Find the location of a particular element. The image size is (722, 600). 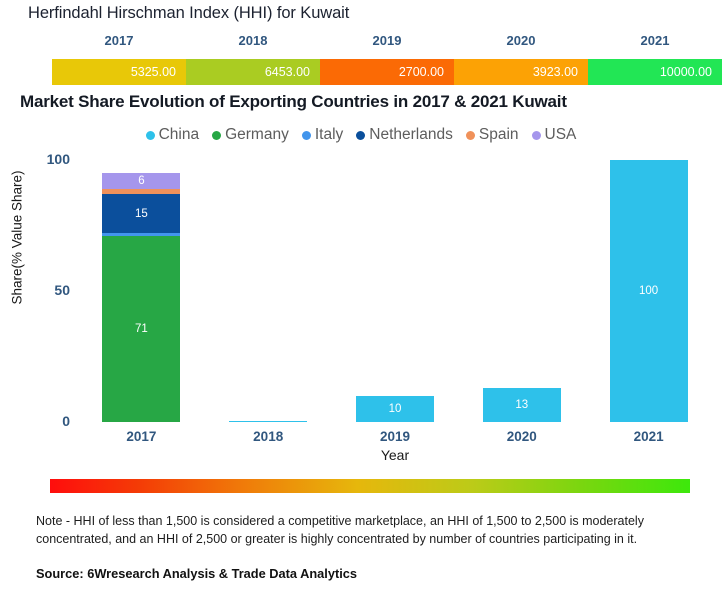

bar-stack: 10 is located at coordinates (394, 408).